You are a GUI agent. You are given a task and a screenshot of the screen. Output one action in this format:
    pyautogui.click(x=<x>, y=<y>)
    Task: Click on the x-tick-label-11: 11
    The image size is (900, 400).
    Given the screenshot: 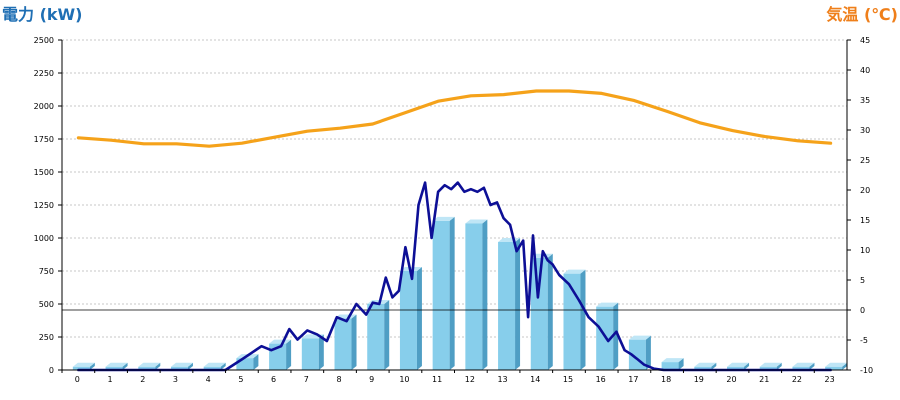 What is the action you would take?
    pyautogui.click(x=437, y=379)
    